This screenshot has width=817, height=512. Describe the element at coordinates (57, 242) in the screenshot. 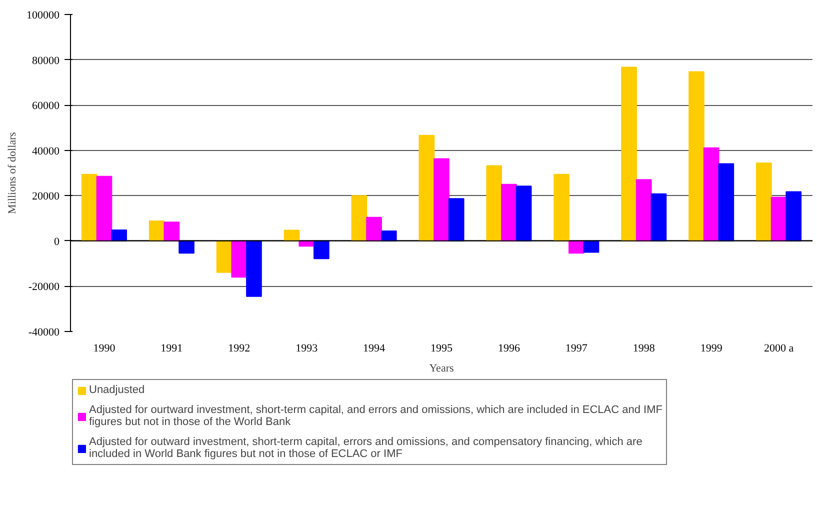

I see `y-tick-label: 0` at that location.